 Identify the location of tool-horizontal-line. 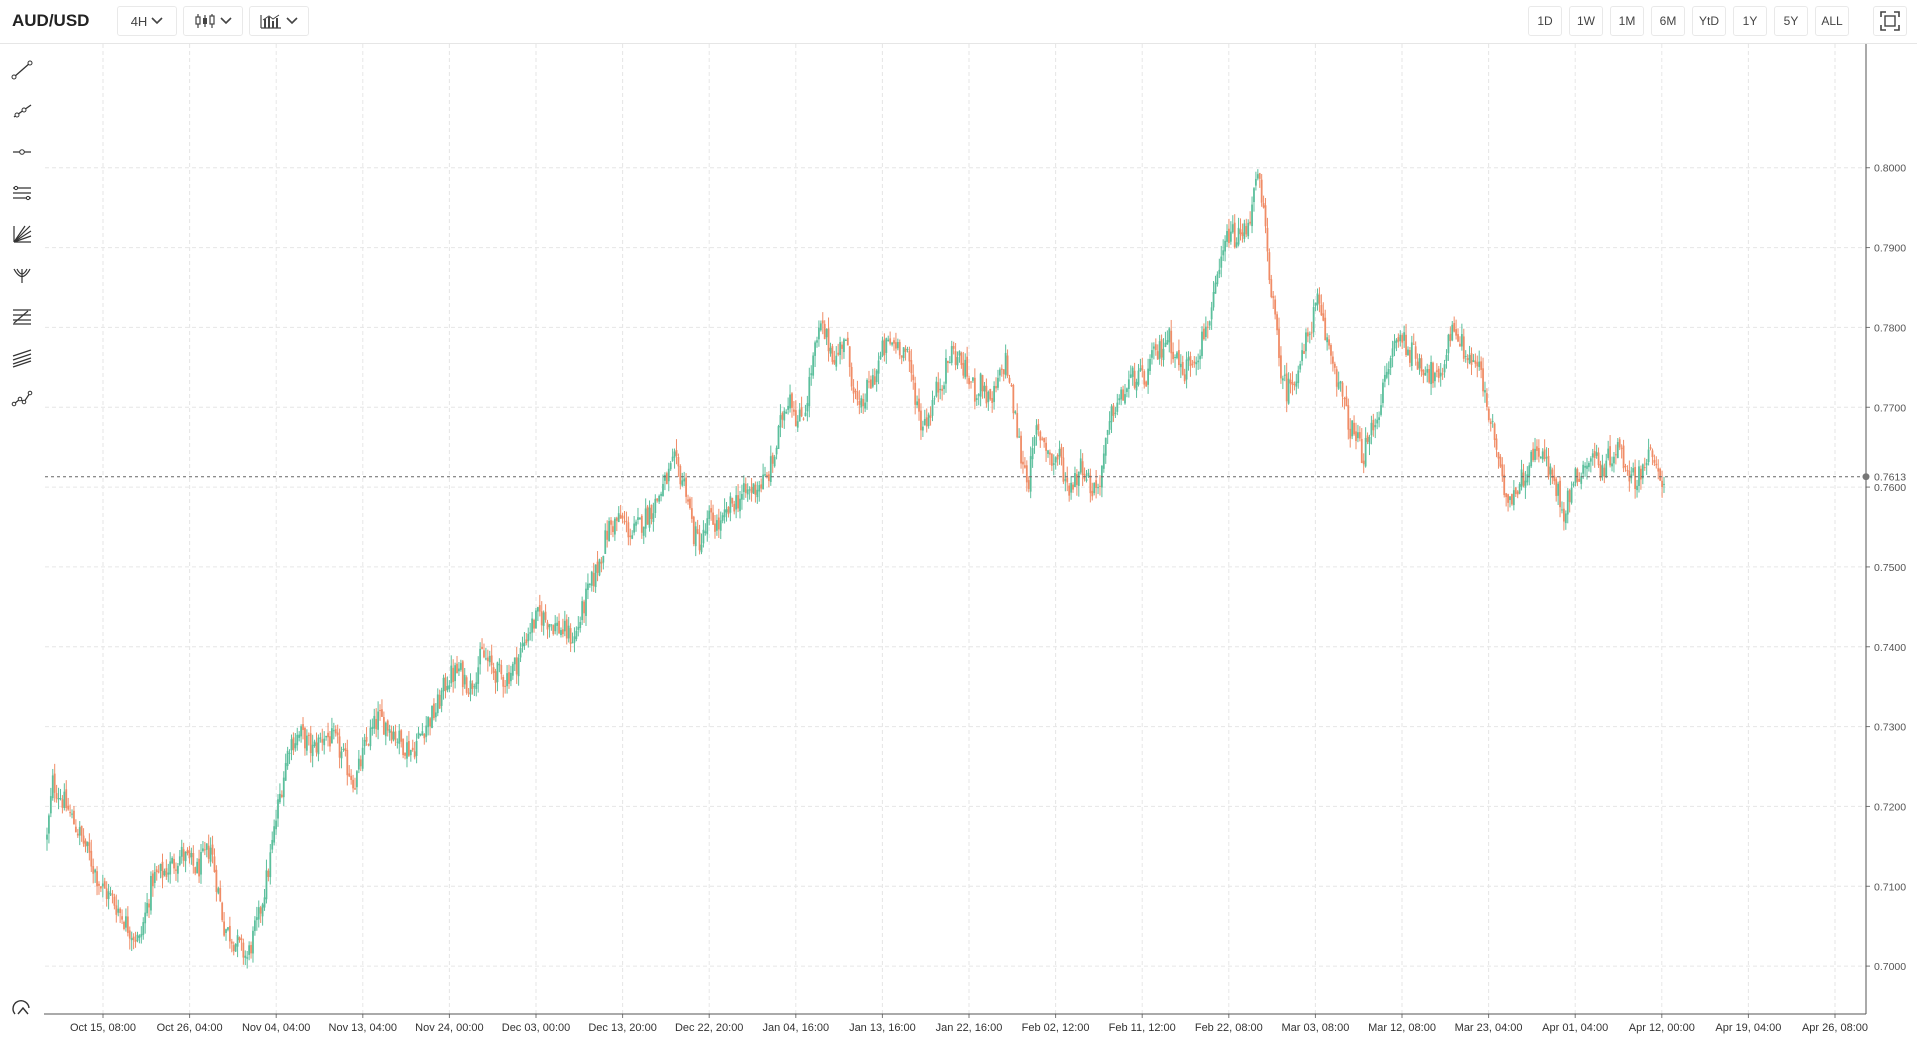
(22, 154).